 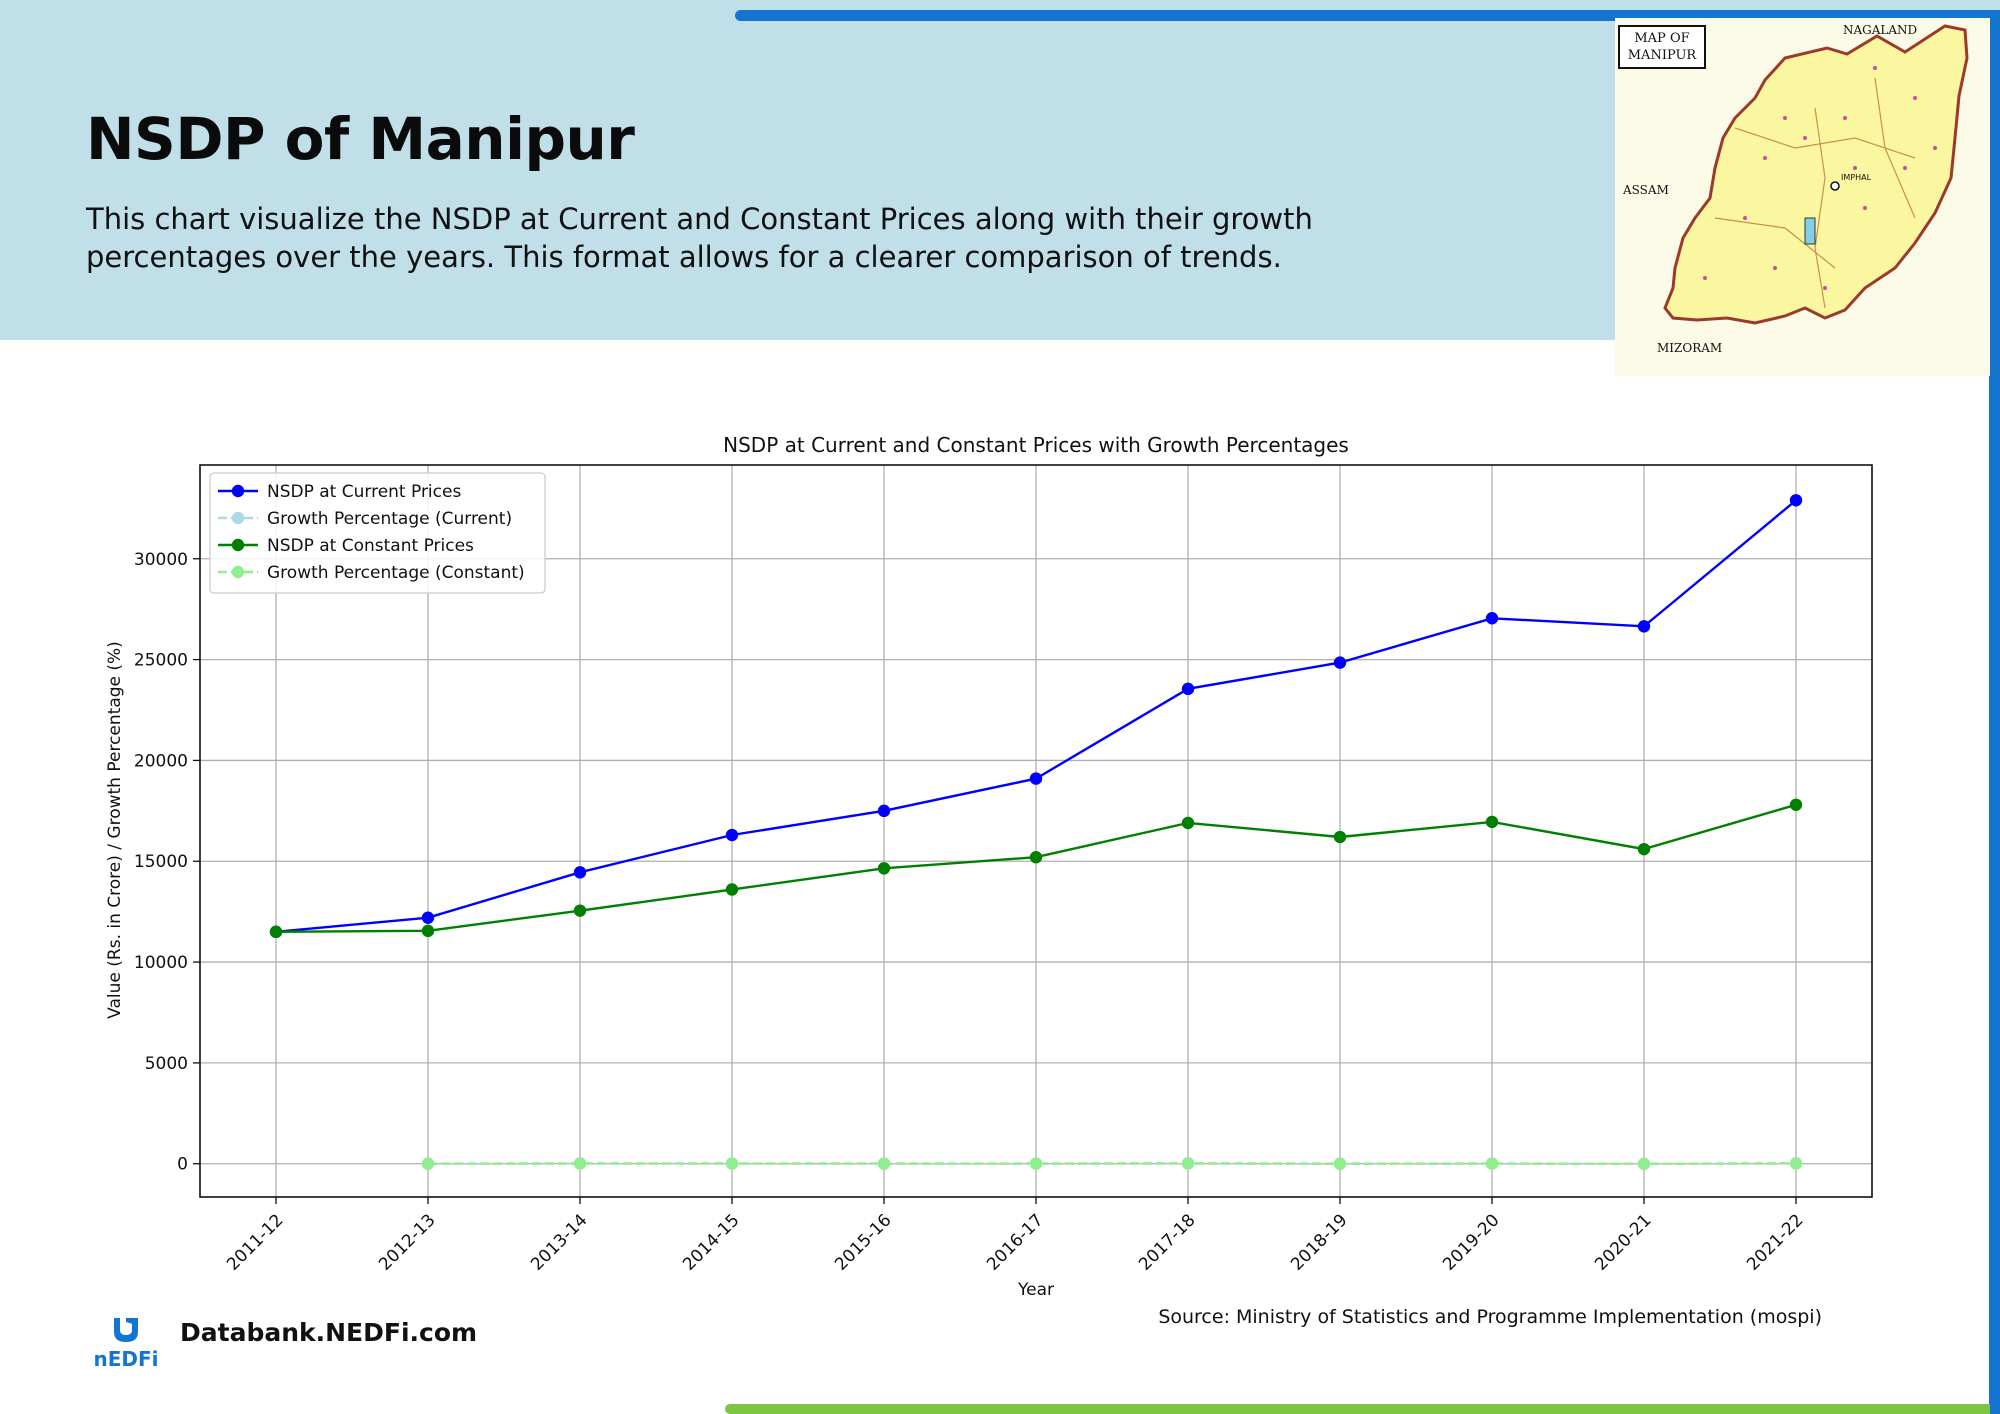 What do you see at coordinates (166, 1064) in the screenshot?
I see `y-tick-label: 5000` at bounding box center [166, 1064].